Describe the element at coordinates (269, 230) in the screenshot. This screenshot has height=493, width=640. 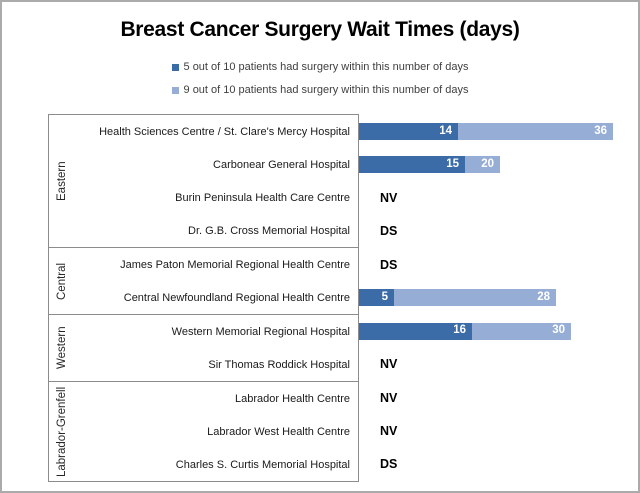
I see `hospital-name-label: Dr. G.B. Cross Memorial Hospital` at that location.